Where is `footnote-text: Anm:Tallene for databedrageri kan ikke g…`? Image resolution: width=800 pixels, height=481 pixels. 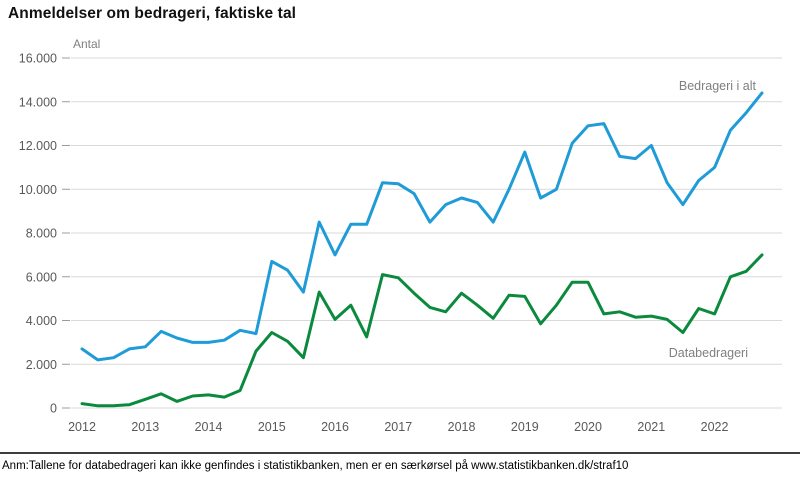 footnote-text: Anm:Tallene for databedrageri kan ikke g… is located at coordinates (315, 466).